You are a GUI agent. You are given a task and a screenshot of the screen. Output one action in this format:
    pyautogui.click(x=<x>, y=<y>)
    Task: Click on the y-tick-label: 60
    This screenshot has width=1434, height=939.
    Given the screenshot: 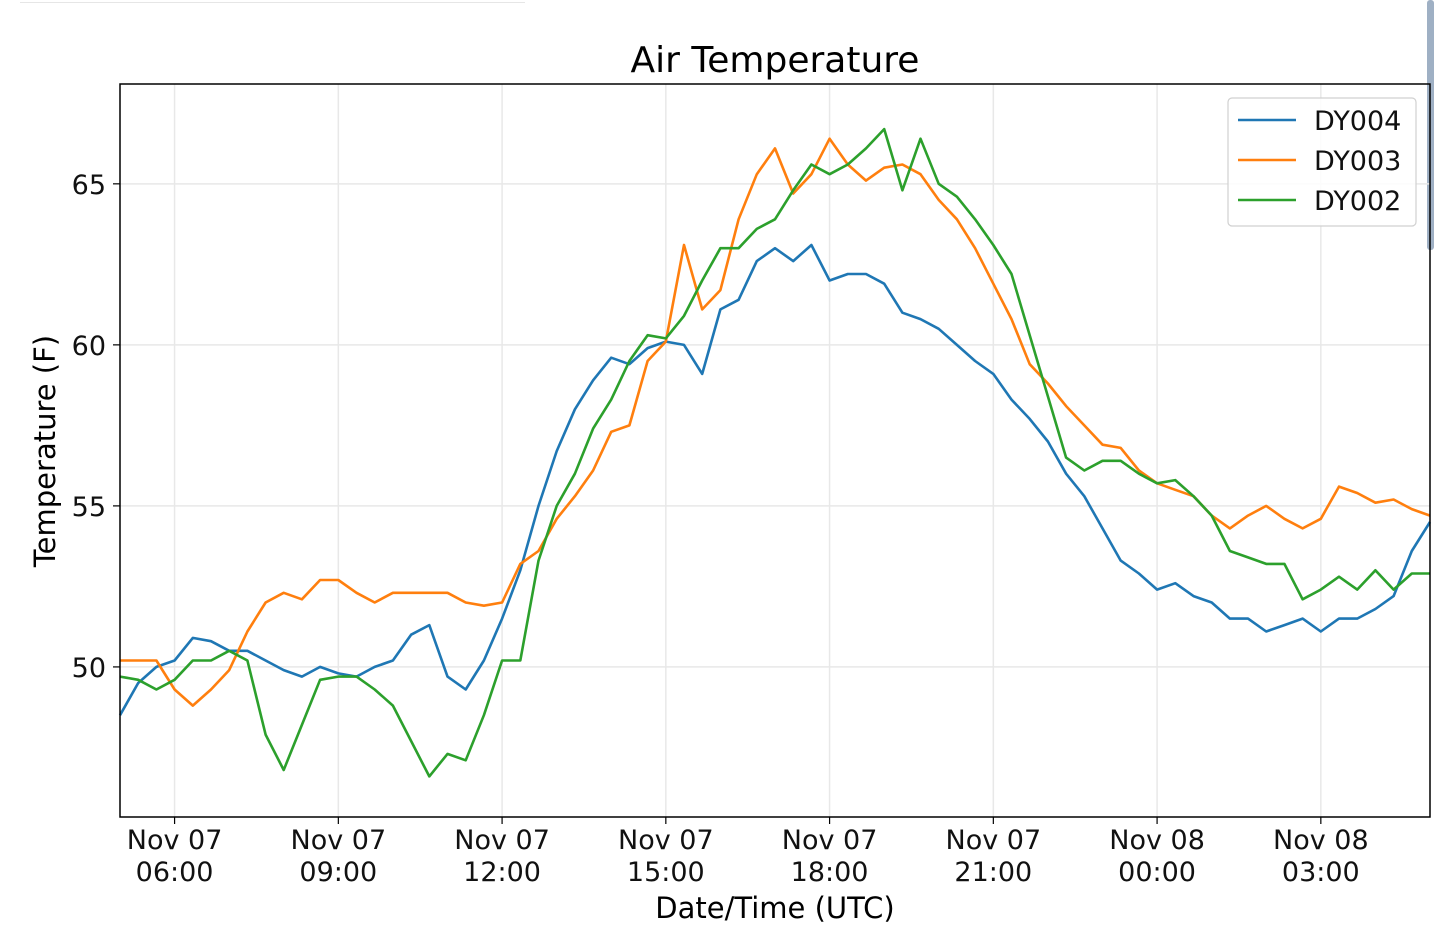 What is the action you would take?
    pyautogui.click(x=89, y=346)
    